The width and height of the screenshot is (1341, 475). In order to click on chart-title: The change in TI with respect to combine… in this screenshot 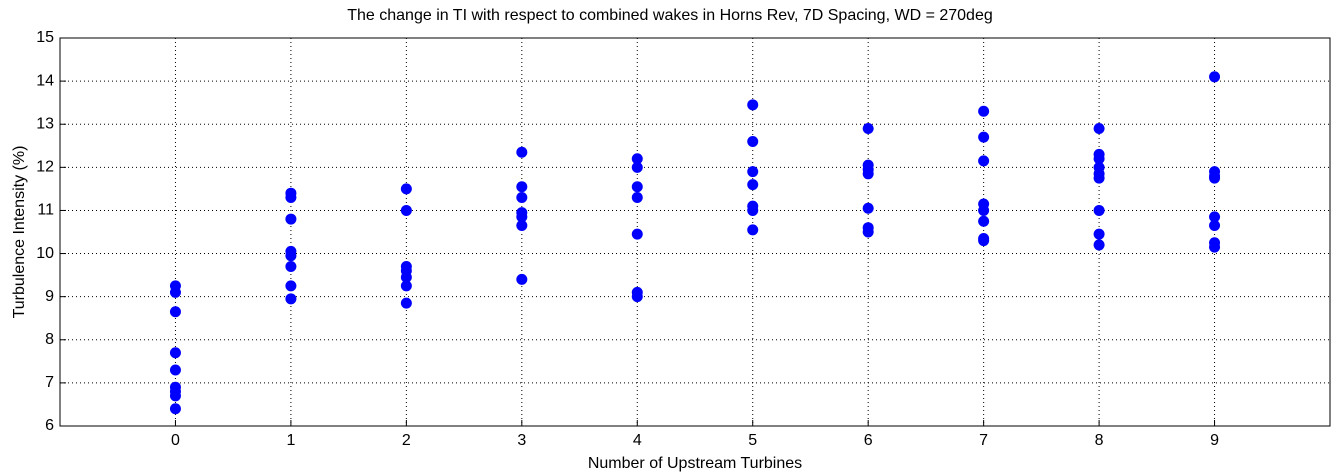, I will do `click(670, 15)`.